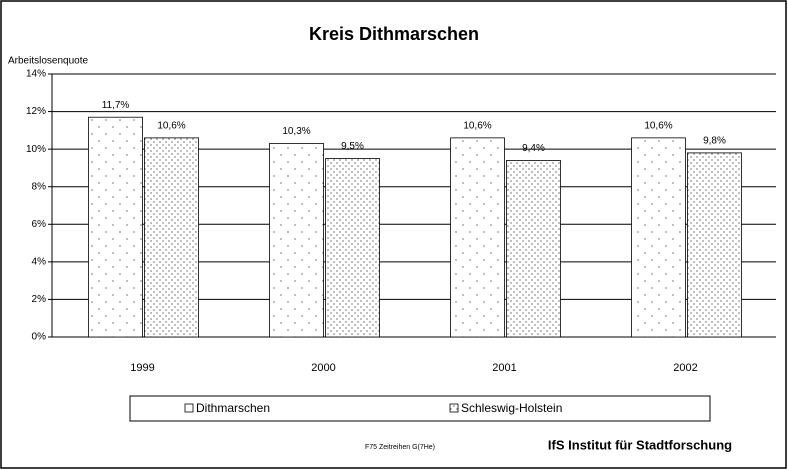 This screenshot has height=470, width=788. What do you see at coordinates (48, 61) in the screenshot?
I see `y-axis-label: Arbeitslosenquote` at bounding box center [48, 61].